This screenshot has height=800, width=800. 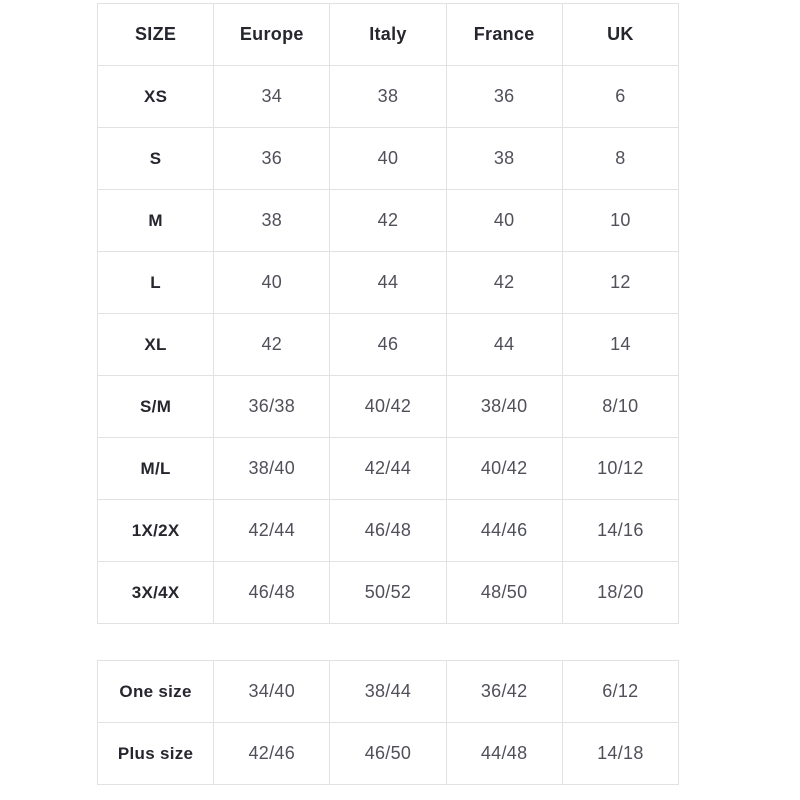 I want to click on size-value-cell: 44/48, so click(x=504, y=753).